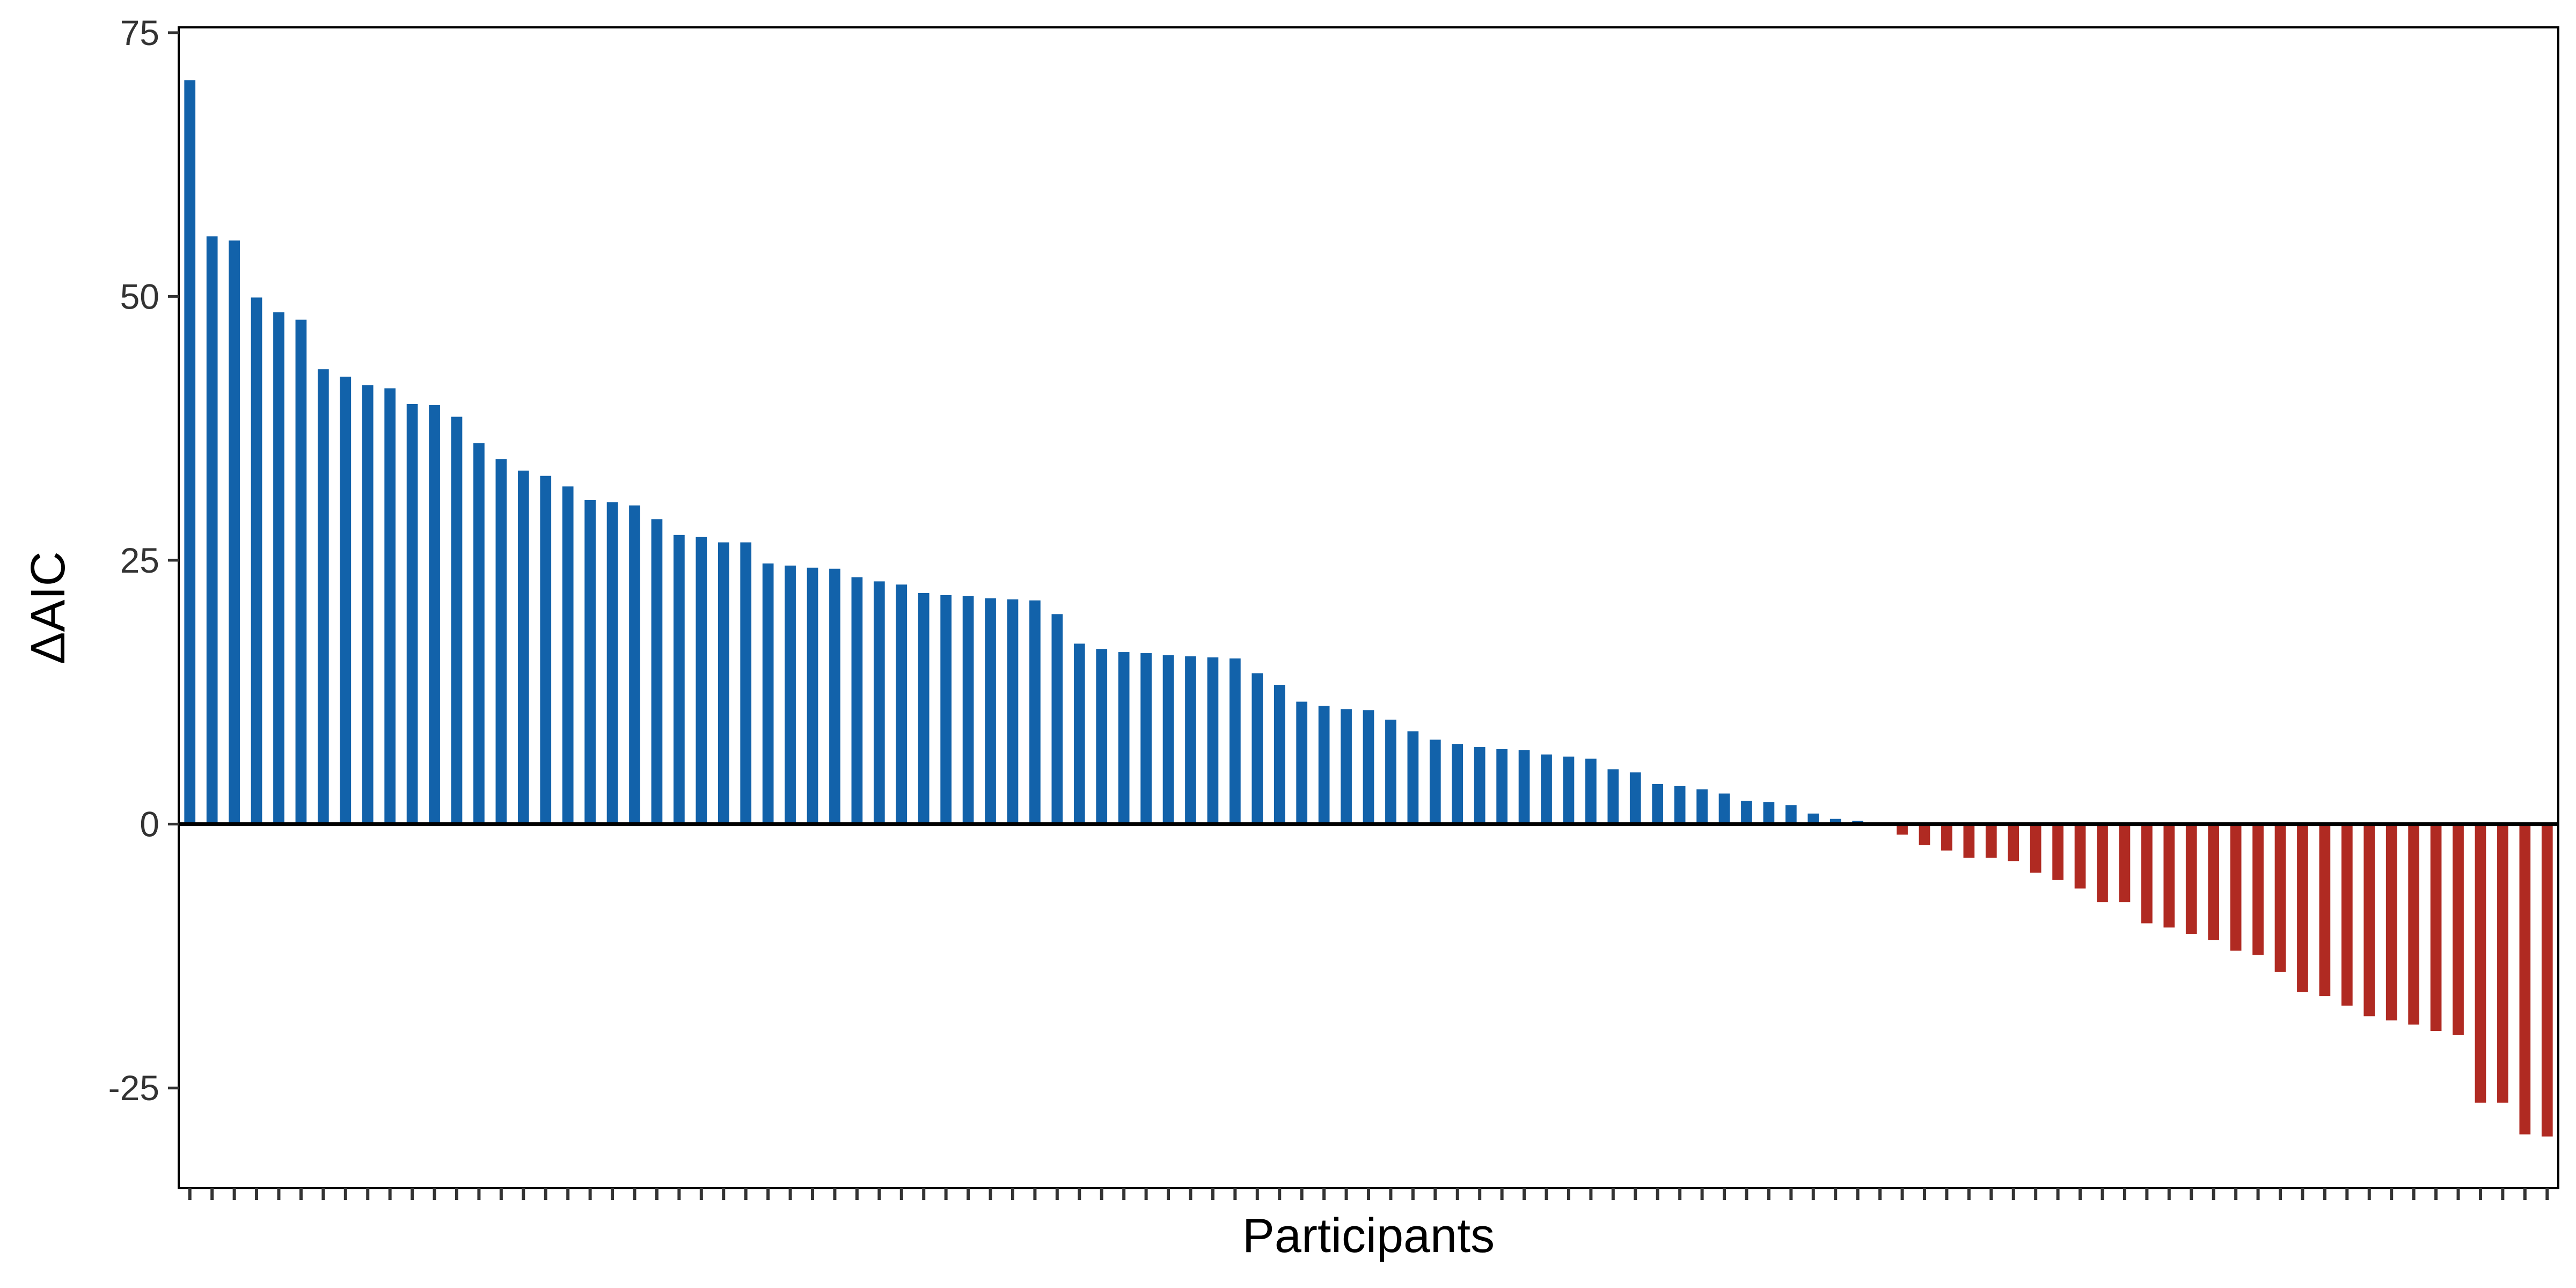  What do you see at coordinates (1368, 1236) in the screenshot?
I see `x-axis-title: Participants` at bounding box center [1368, 1236].